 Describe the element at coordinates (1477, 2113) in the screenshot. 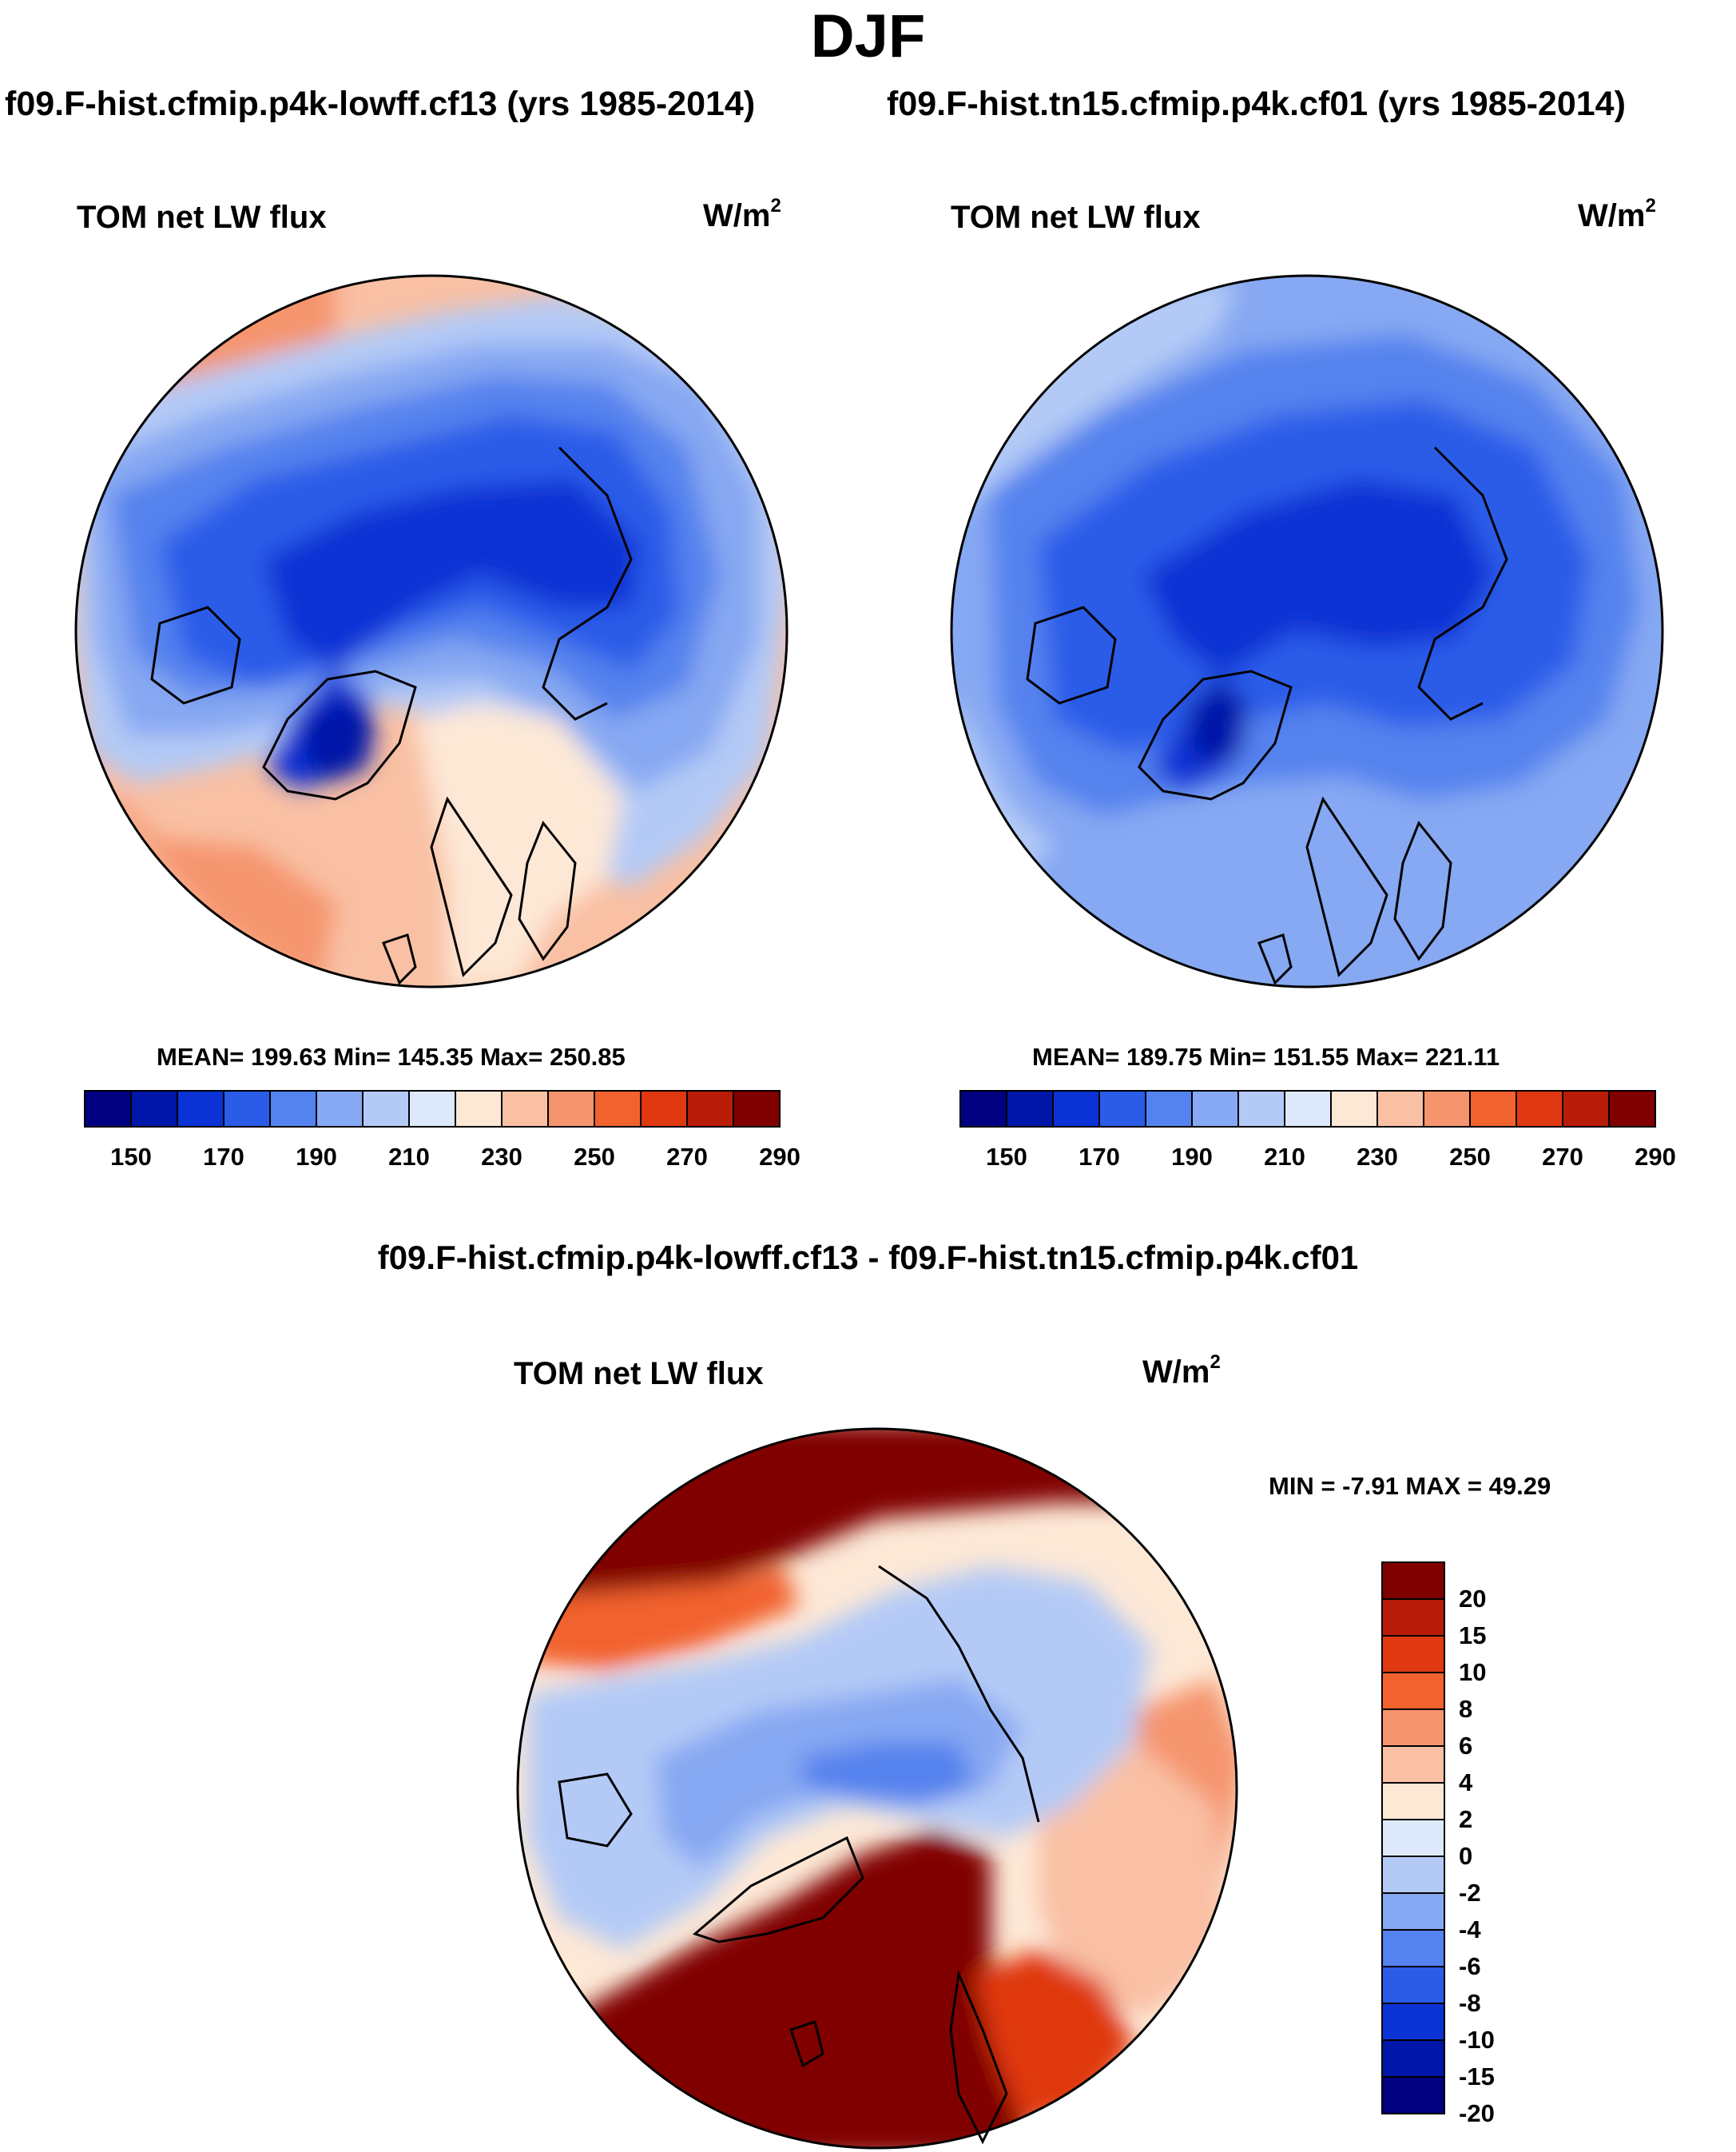

I see `diff-colorbar-tick-label: -20` at that location.